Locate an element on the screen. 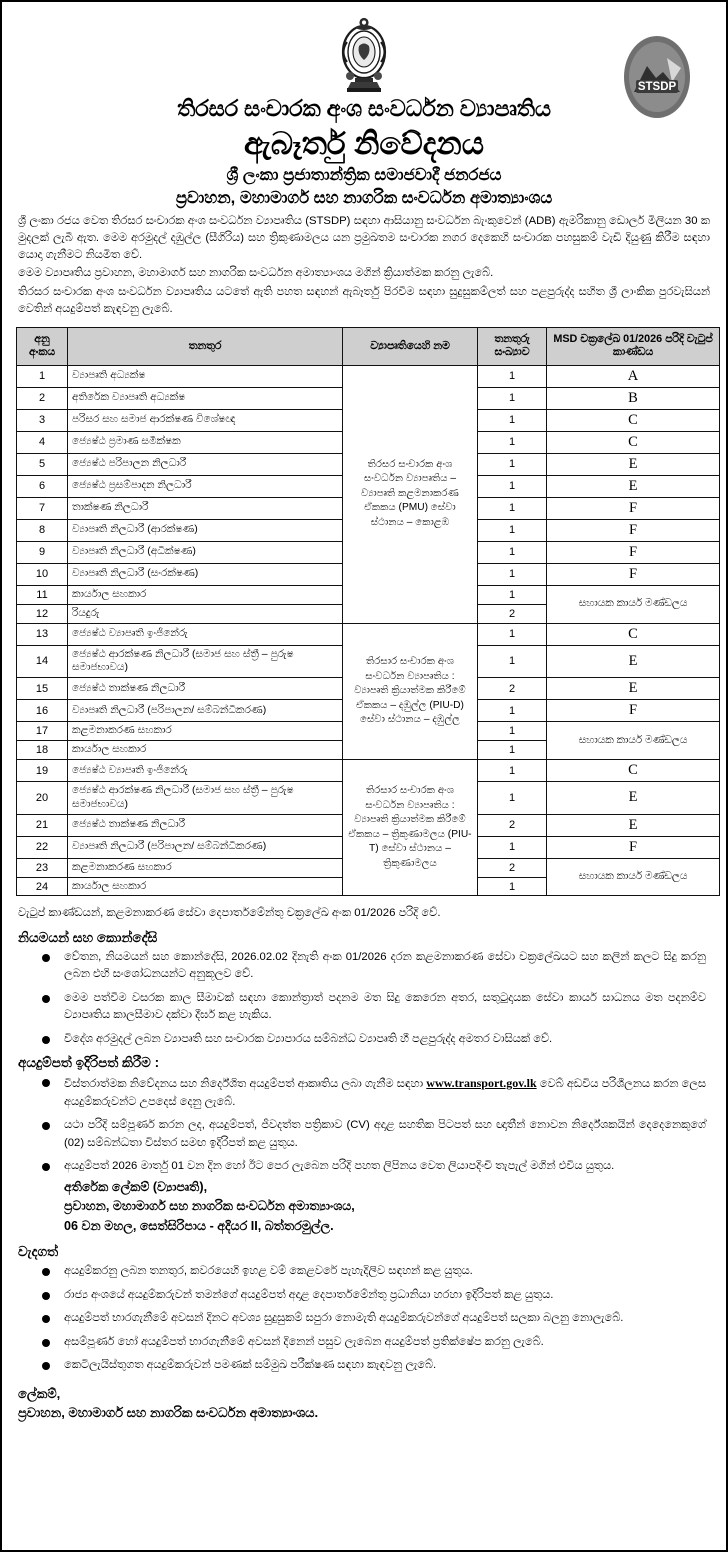  col-header-grade: MSD චක්‍රලේඛ 01/2026 පරිදි වැටුප් කාණ්ඩය is located at coordinates (633, 346).